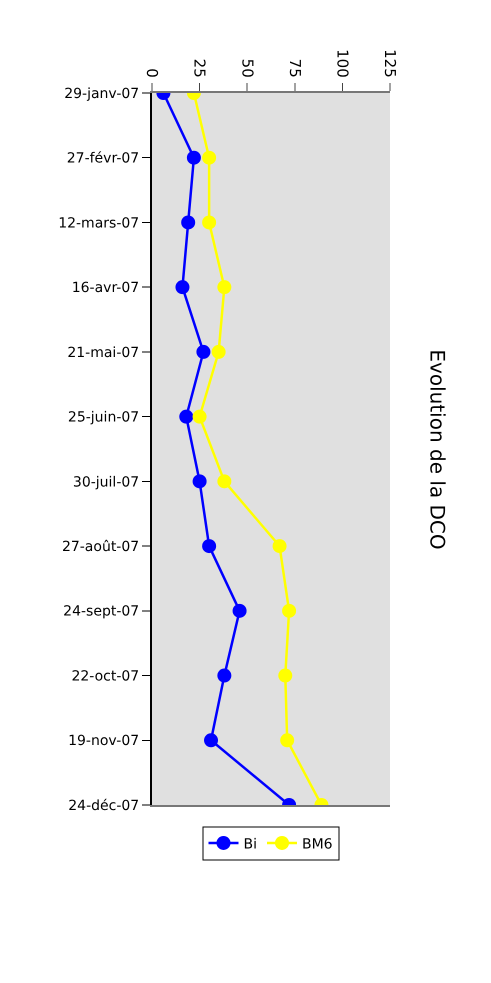 The width and height of the screenshot is (491, 983). I want to click on text: Evolution de la DCO, so click(438, 449).